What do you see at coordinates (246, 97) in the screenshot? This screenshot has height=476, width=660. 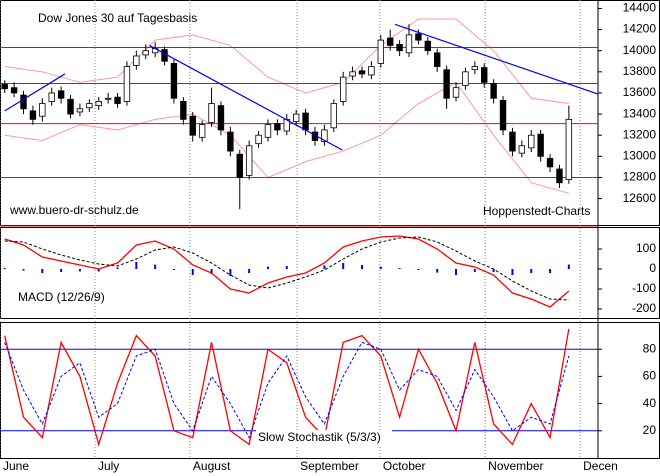 I see `trend-line` at bounding box center [246, 97].